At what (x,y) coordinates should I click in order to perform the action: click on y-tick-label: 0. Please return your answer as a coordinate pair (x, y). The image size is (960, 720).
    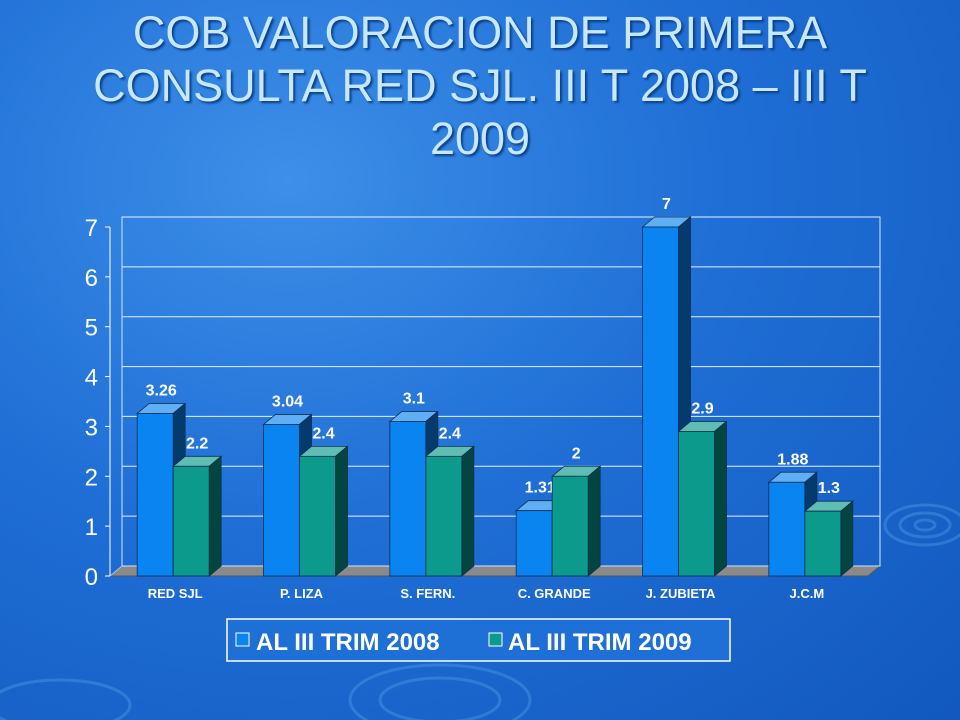
    Looking at the image, I should click on (91, 577).